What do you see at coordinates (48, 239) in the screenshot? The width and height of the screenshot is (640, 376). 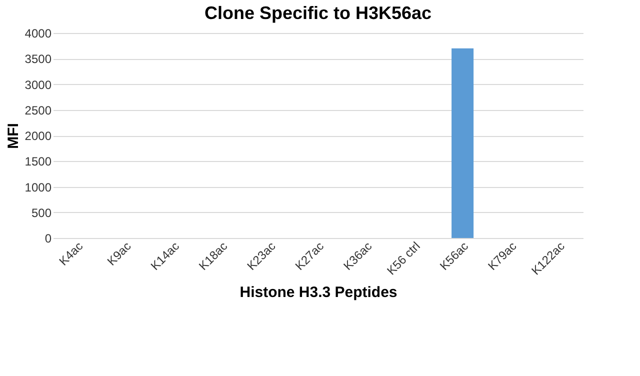 I see `y-tick-label: 0` at bounding box center [48, 239].